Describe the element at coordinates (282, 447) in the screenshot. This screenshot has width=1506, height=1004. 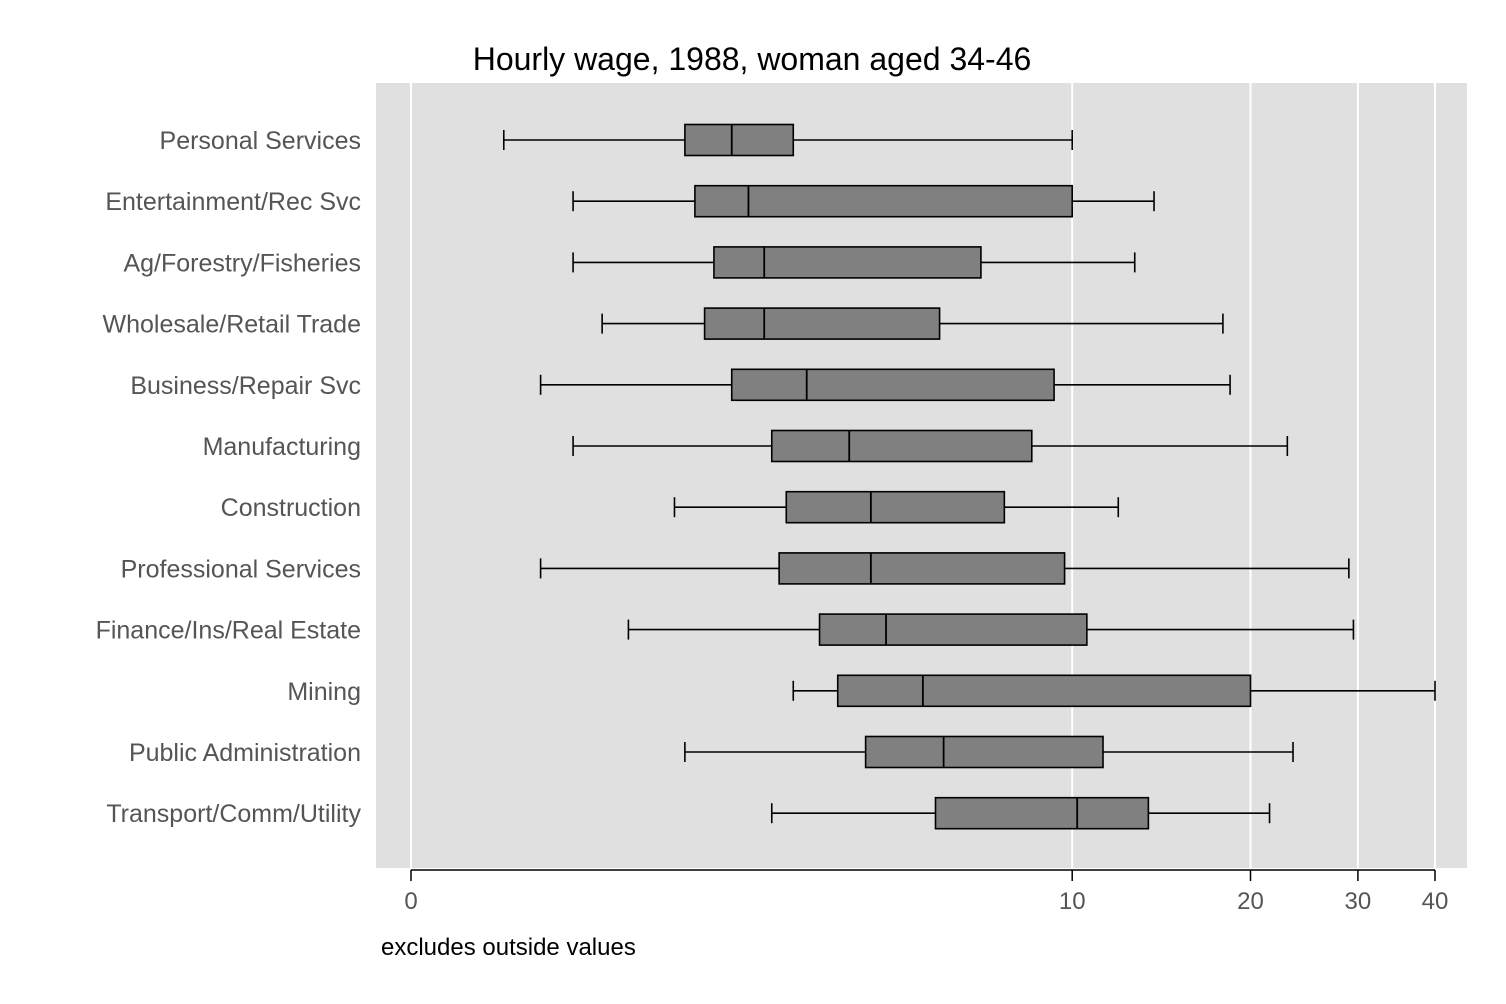
I see `category-label: Manufacturing` at that location.